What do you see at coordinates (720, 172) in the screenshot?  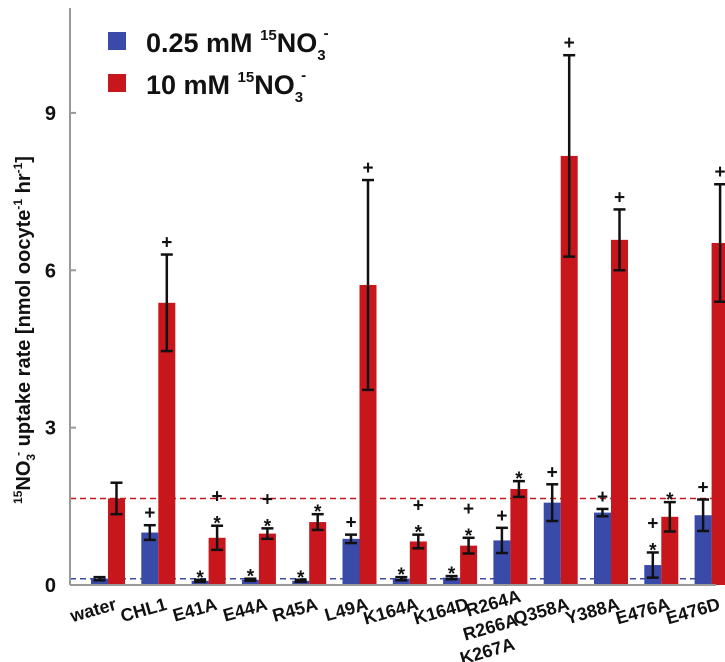 I see `significance-mark-1-12-0: +` at bounding box center [720, 172].